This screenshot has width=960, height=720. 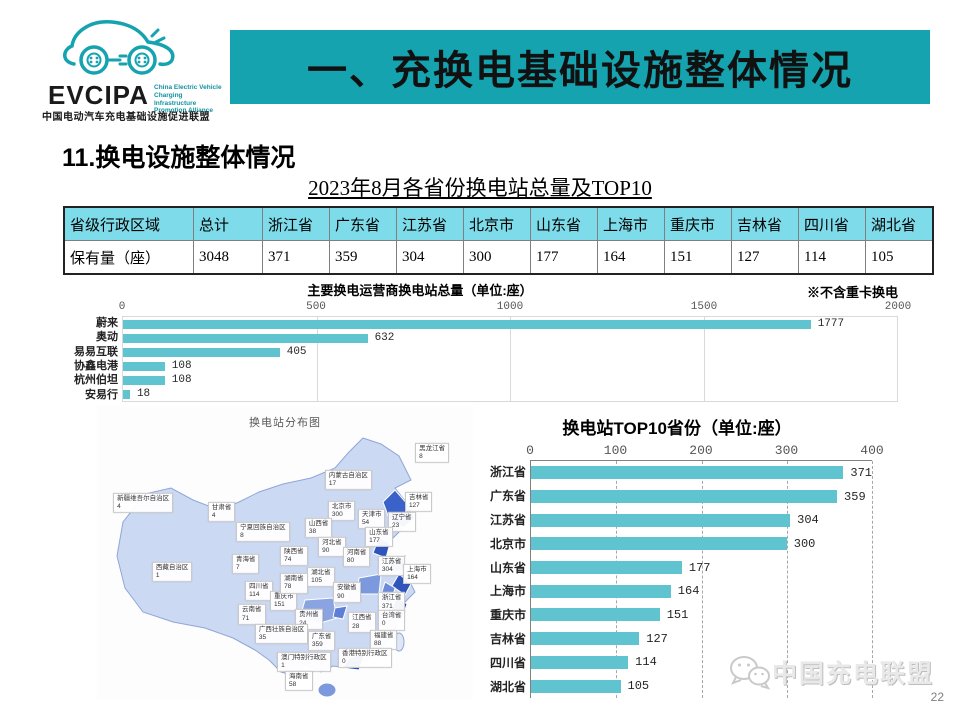 What do you see at coordinates (327, 690) in the screenshot?
I see `hainan-island` at bounding box center [327, 690].